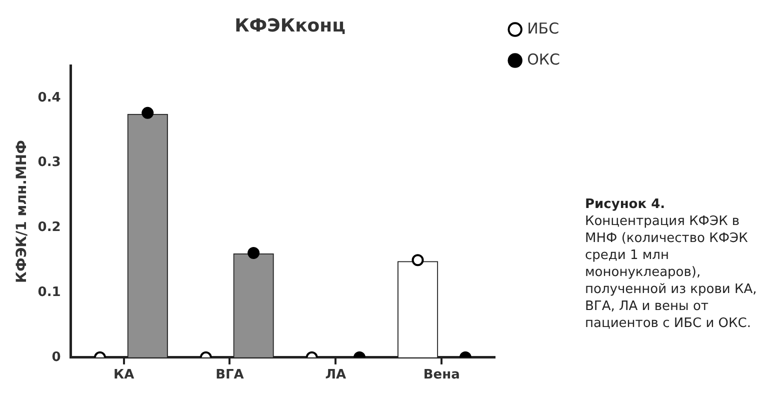 The height and width of the screenshot is (416, 760). I want to click on legend-label: ОКС, so click(543, 59).